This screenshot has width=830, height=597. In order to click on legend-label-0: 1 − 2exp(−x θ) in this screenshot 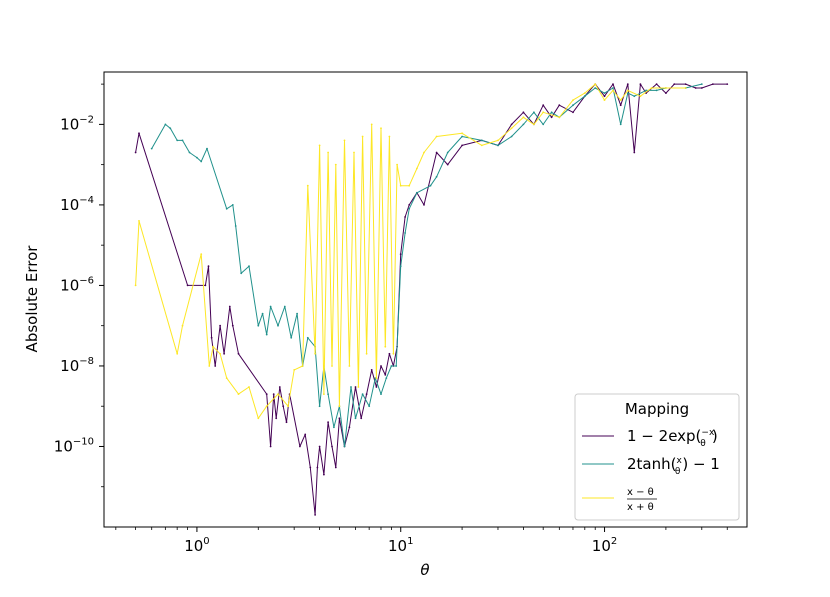, I will do `click(672, 438)`.